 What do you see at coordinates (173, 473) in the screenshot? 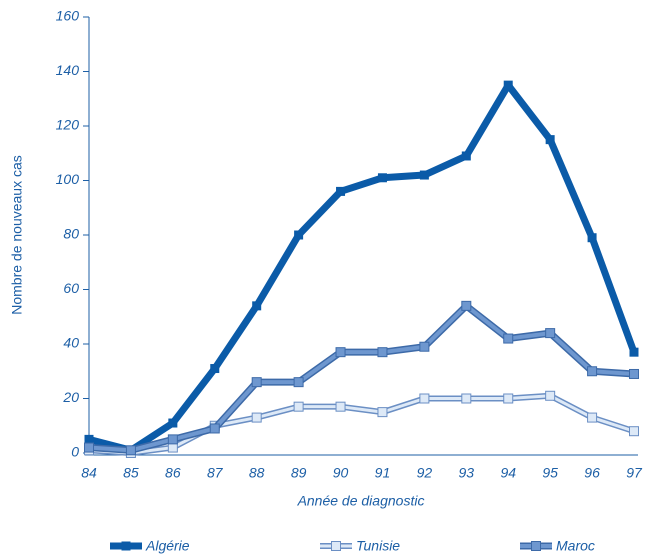
I see `x-tick-label: 86` at bounding box center [173, 473].